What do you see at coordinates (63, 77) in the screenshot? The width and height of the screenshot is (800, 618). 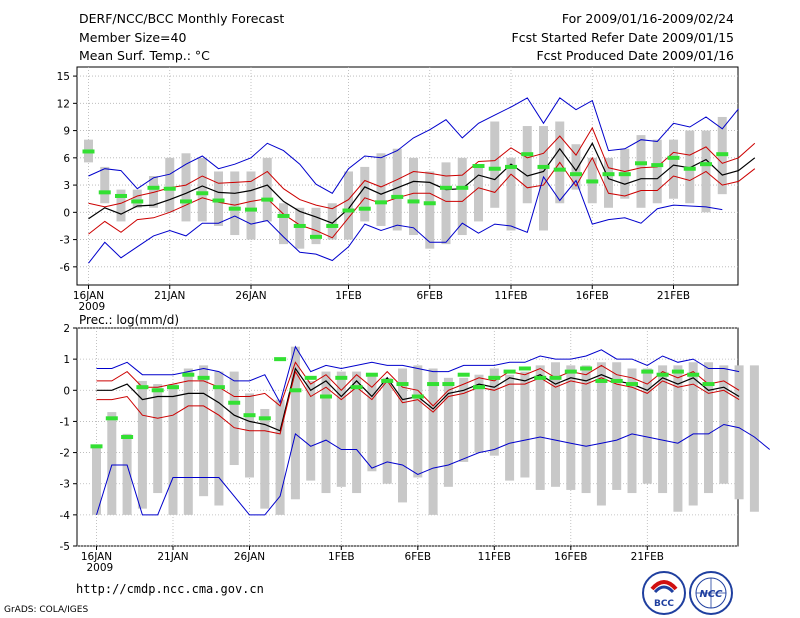 I see `temp-ytick-label: 15` at bounding box center [63, 77].